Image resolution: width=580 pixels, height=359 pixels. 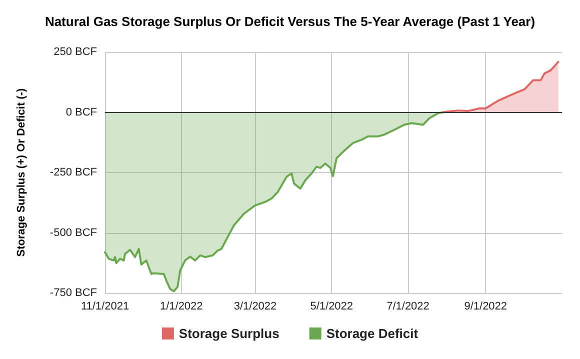 What do you see at coordinates (76, 52) in the screenshot?
I see `y-tick-label: 250 BCF` at bounding box center [76, 52].